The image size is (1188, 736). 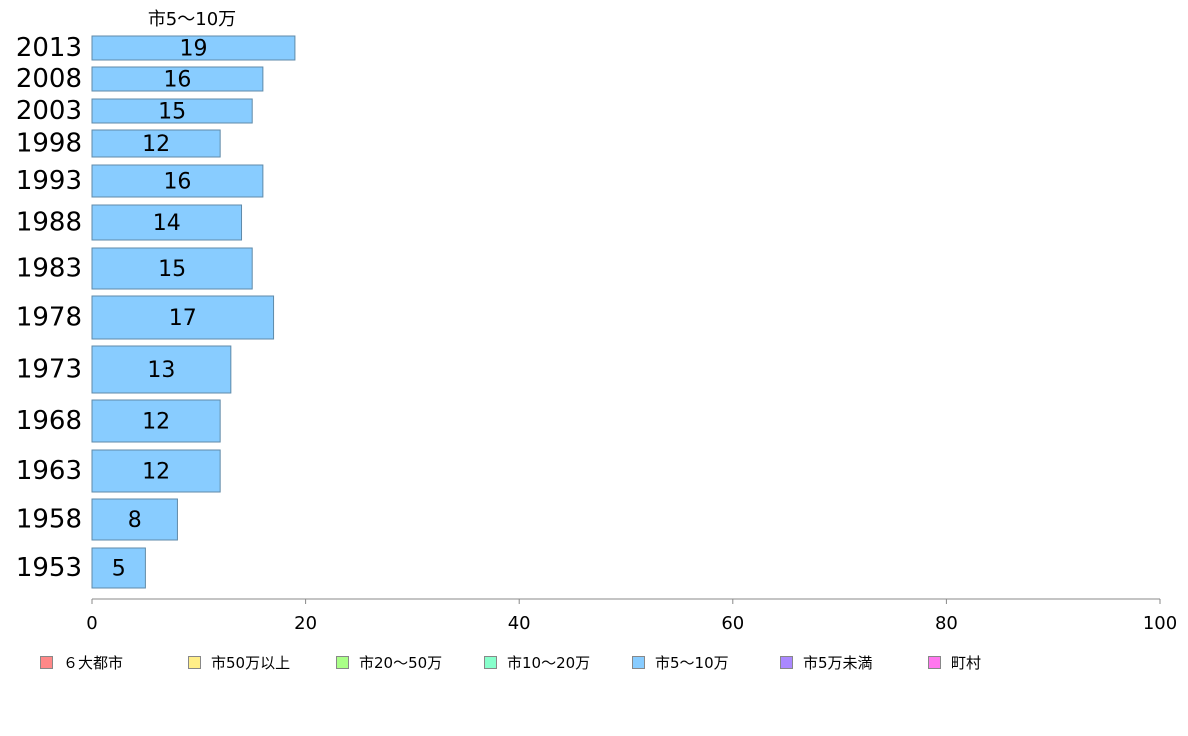 I want to click on bar-value-label: 17, so click(x=183, y=318).